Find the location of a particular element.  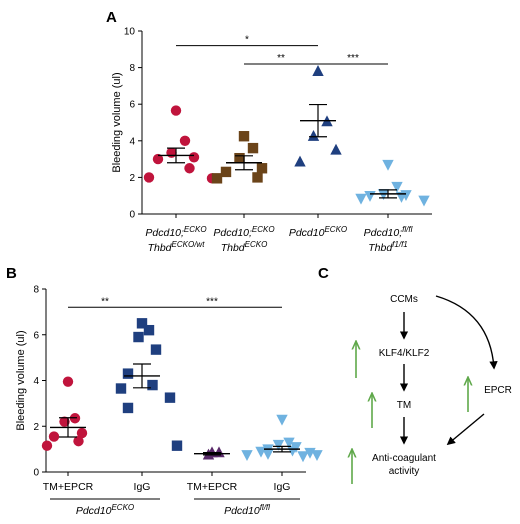

arrow-epcr-anticoag is located at coordinates (465, 429).